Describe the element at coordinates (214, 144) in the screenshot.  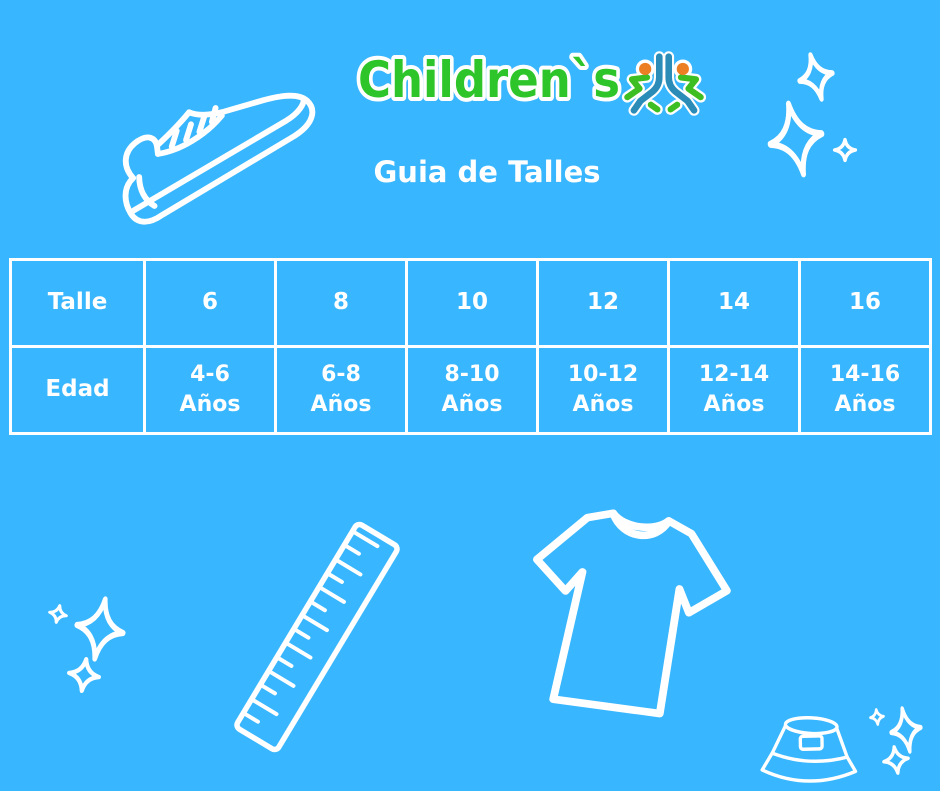
I see `sneaker-icon` at that location.